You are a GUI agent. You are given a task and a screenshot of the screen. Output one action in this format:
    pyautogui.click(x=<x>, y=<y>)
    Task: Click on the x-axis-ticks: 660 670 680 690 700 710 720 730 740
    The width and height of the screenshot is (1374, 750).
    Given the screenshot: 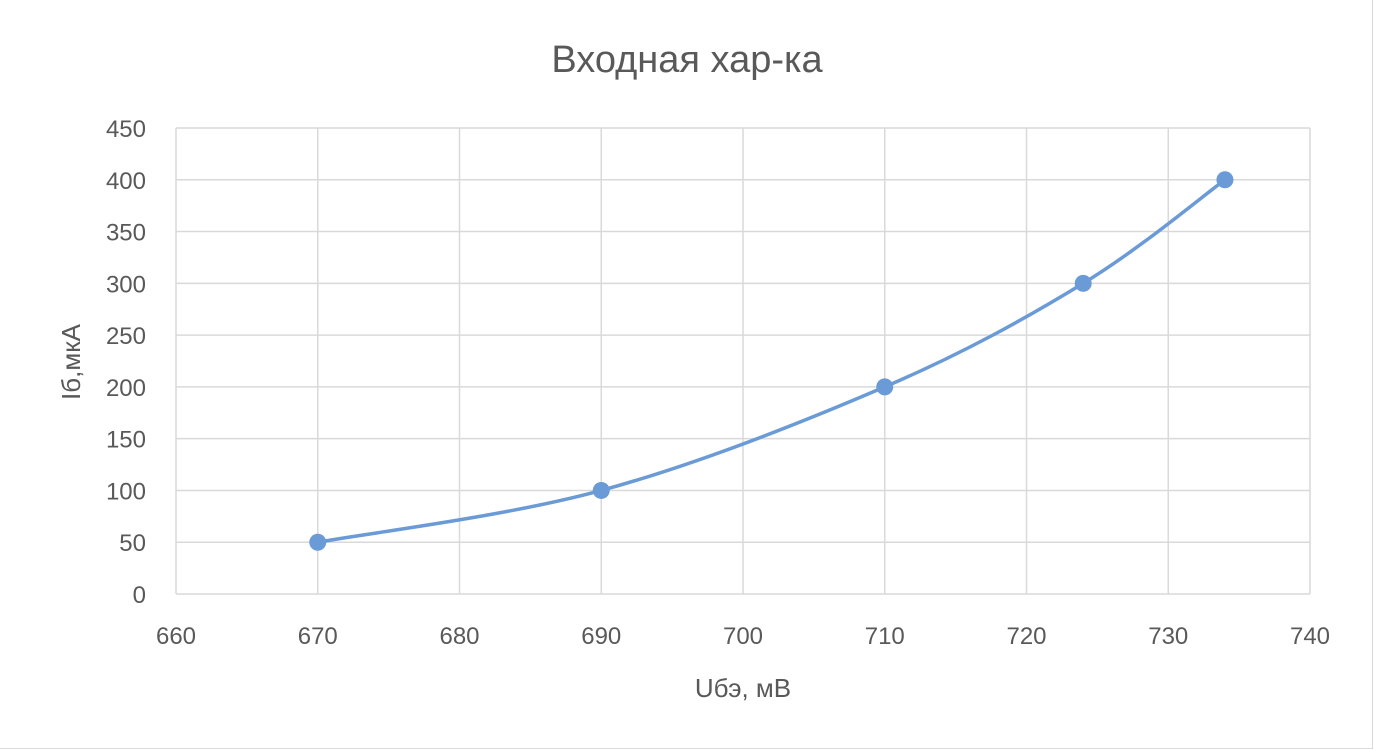 What is the action you would take?
    pyautogui.click(x=743, y=636)
    